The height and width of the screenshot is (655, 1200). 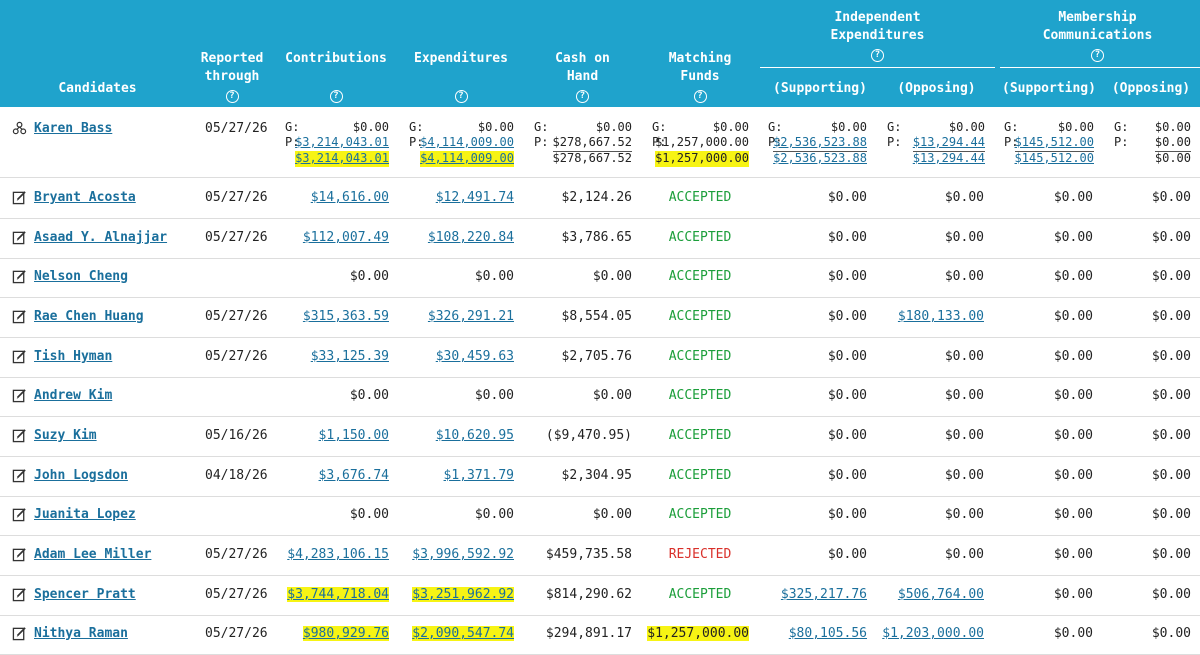 What do you see at coordinates (81, 475) in the screenshot?
I see `candidate-name-link: John Logsdon` at bounding box center [81, 475].